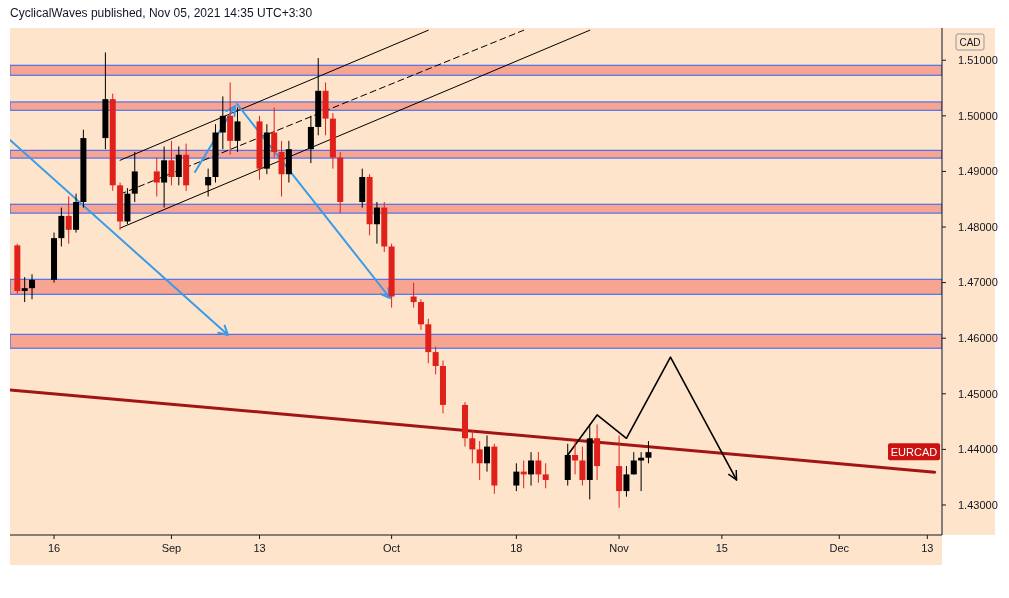  Describe the element at coordinates (171, 548) in the screenshot. I see `x-tick-label: Sep` at that location.